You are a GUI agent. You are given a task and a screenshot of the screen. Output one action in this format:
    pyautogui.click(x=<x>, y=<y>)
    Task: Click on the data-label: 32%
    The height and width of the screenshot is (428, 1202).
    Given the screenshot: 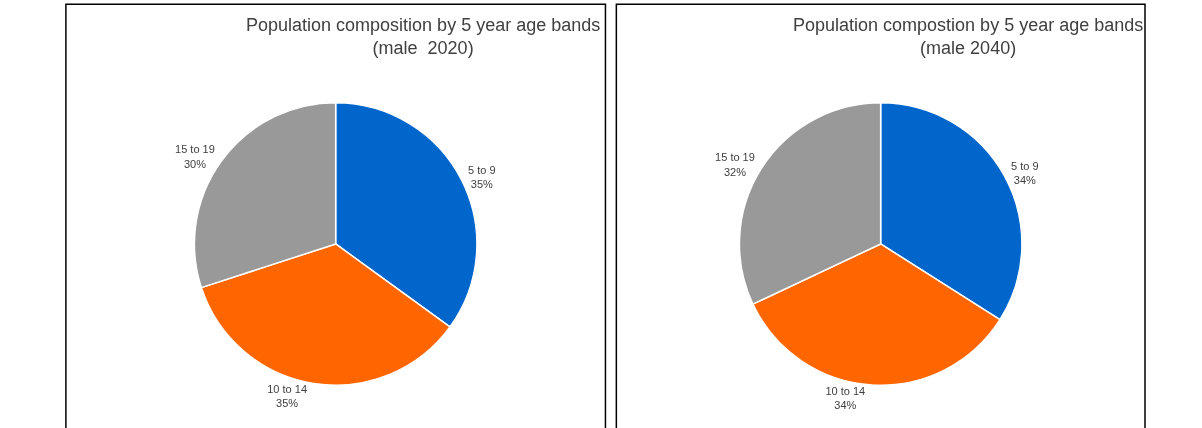 What is the action you would take?
    pyautogui.click(x=735, y=171)
    